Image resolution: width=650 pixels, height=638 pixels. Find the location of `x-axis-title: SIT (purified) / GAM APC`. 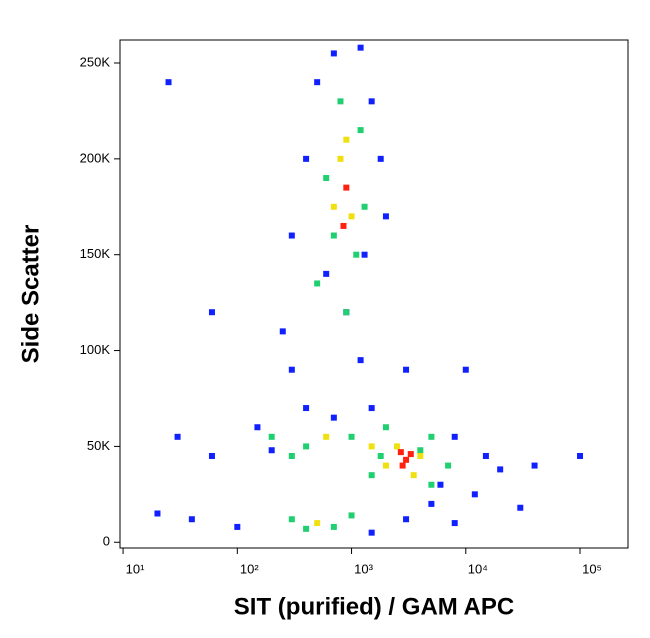

x-axis-title: SIT (purified) / GAM APC is located at coordinates (374, 606).